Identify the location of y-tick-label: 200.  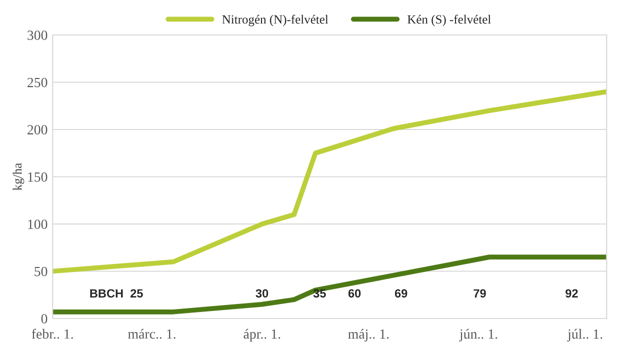
(38, 129).